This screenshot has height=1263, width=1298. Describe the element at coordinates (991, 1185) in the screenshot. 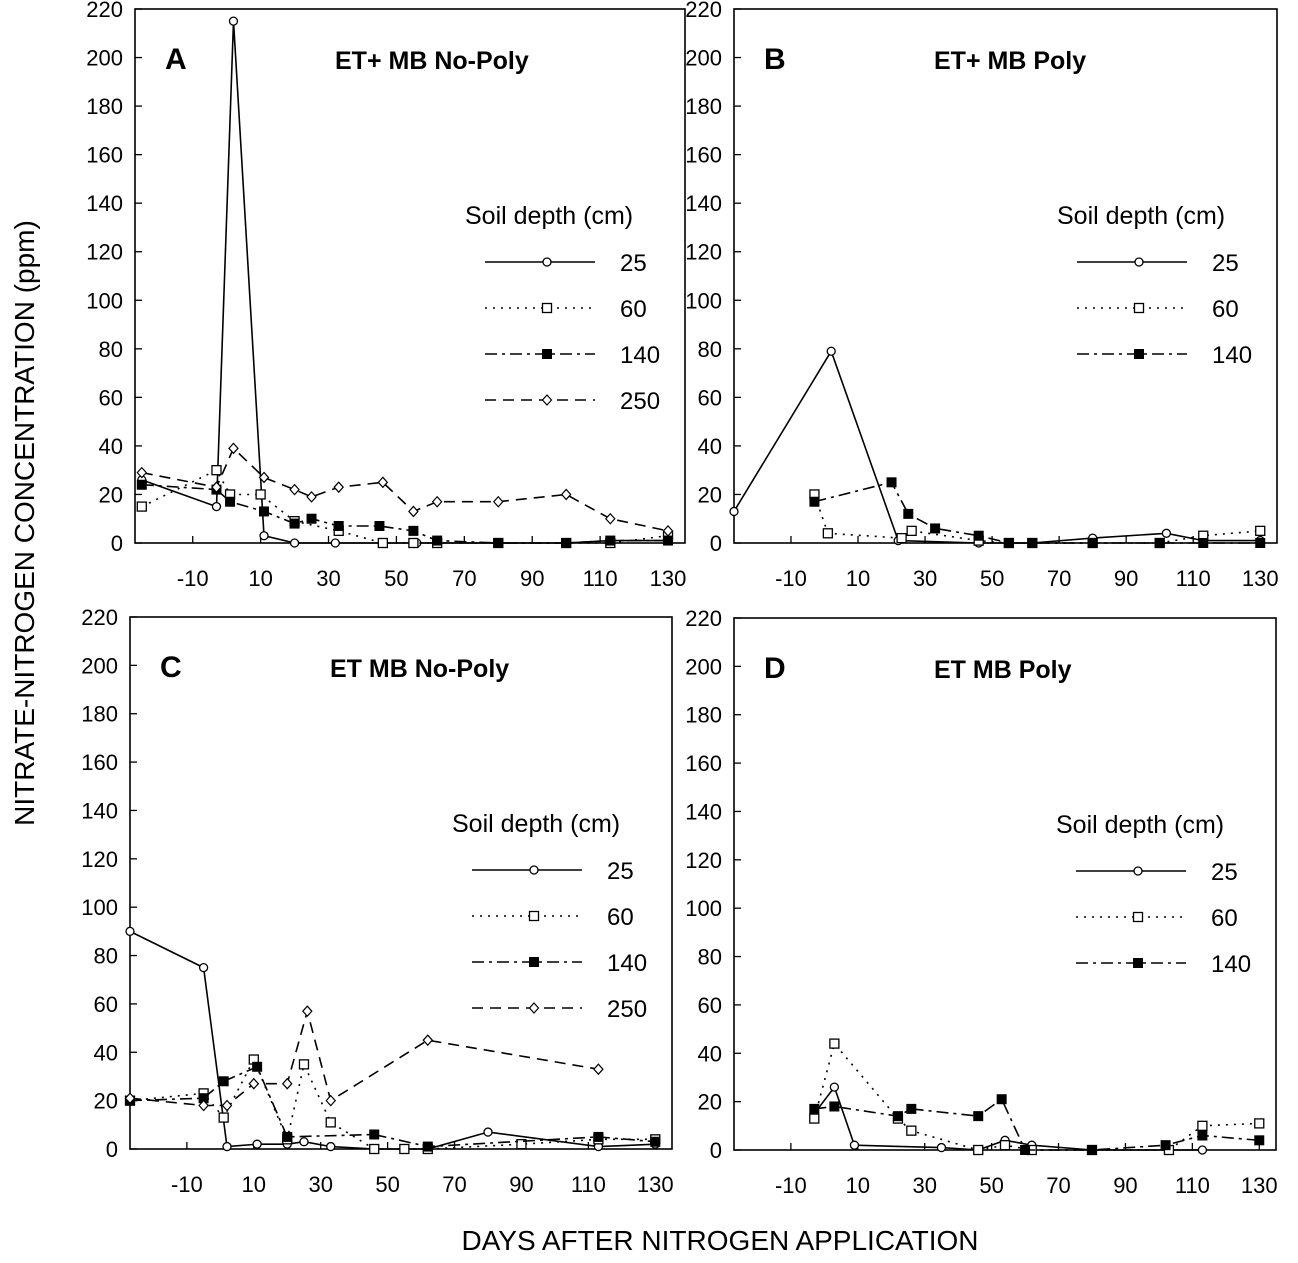

I see `x-tick-label: 50` at that location.